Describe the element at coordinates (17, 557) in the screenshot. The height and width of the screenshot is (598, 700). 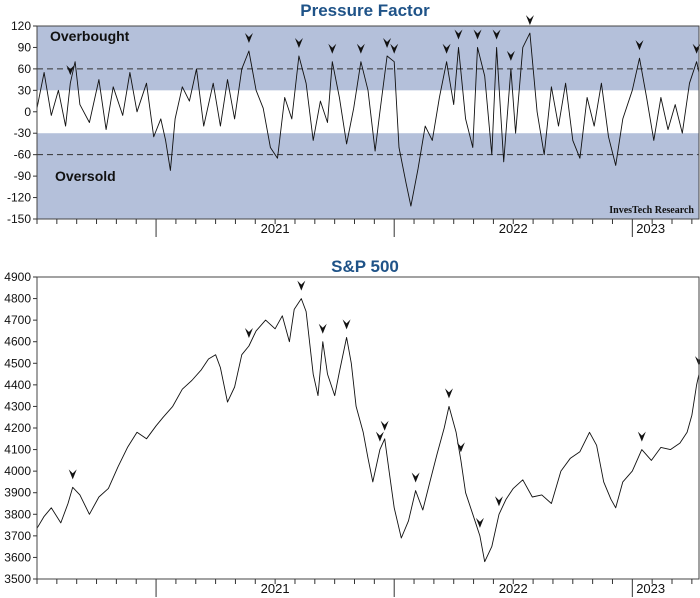
I see `y-tick-label: 3600` at that location.